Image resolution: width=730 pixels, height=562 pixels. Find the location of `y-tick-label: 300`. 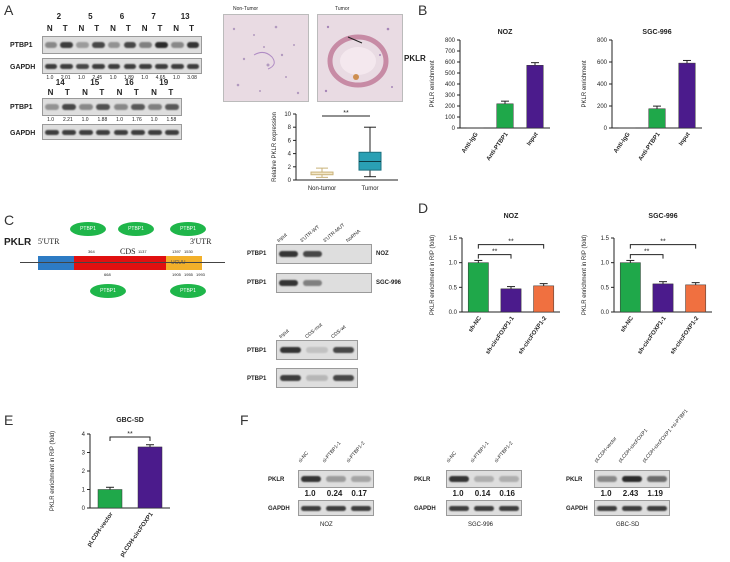

y-tick-label: 300 is located at coordinates (450, 96).